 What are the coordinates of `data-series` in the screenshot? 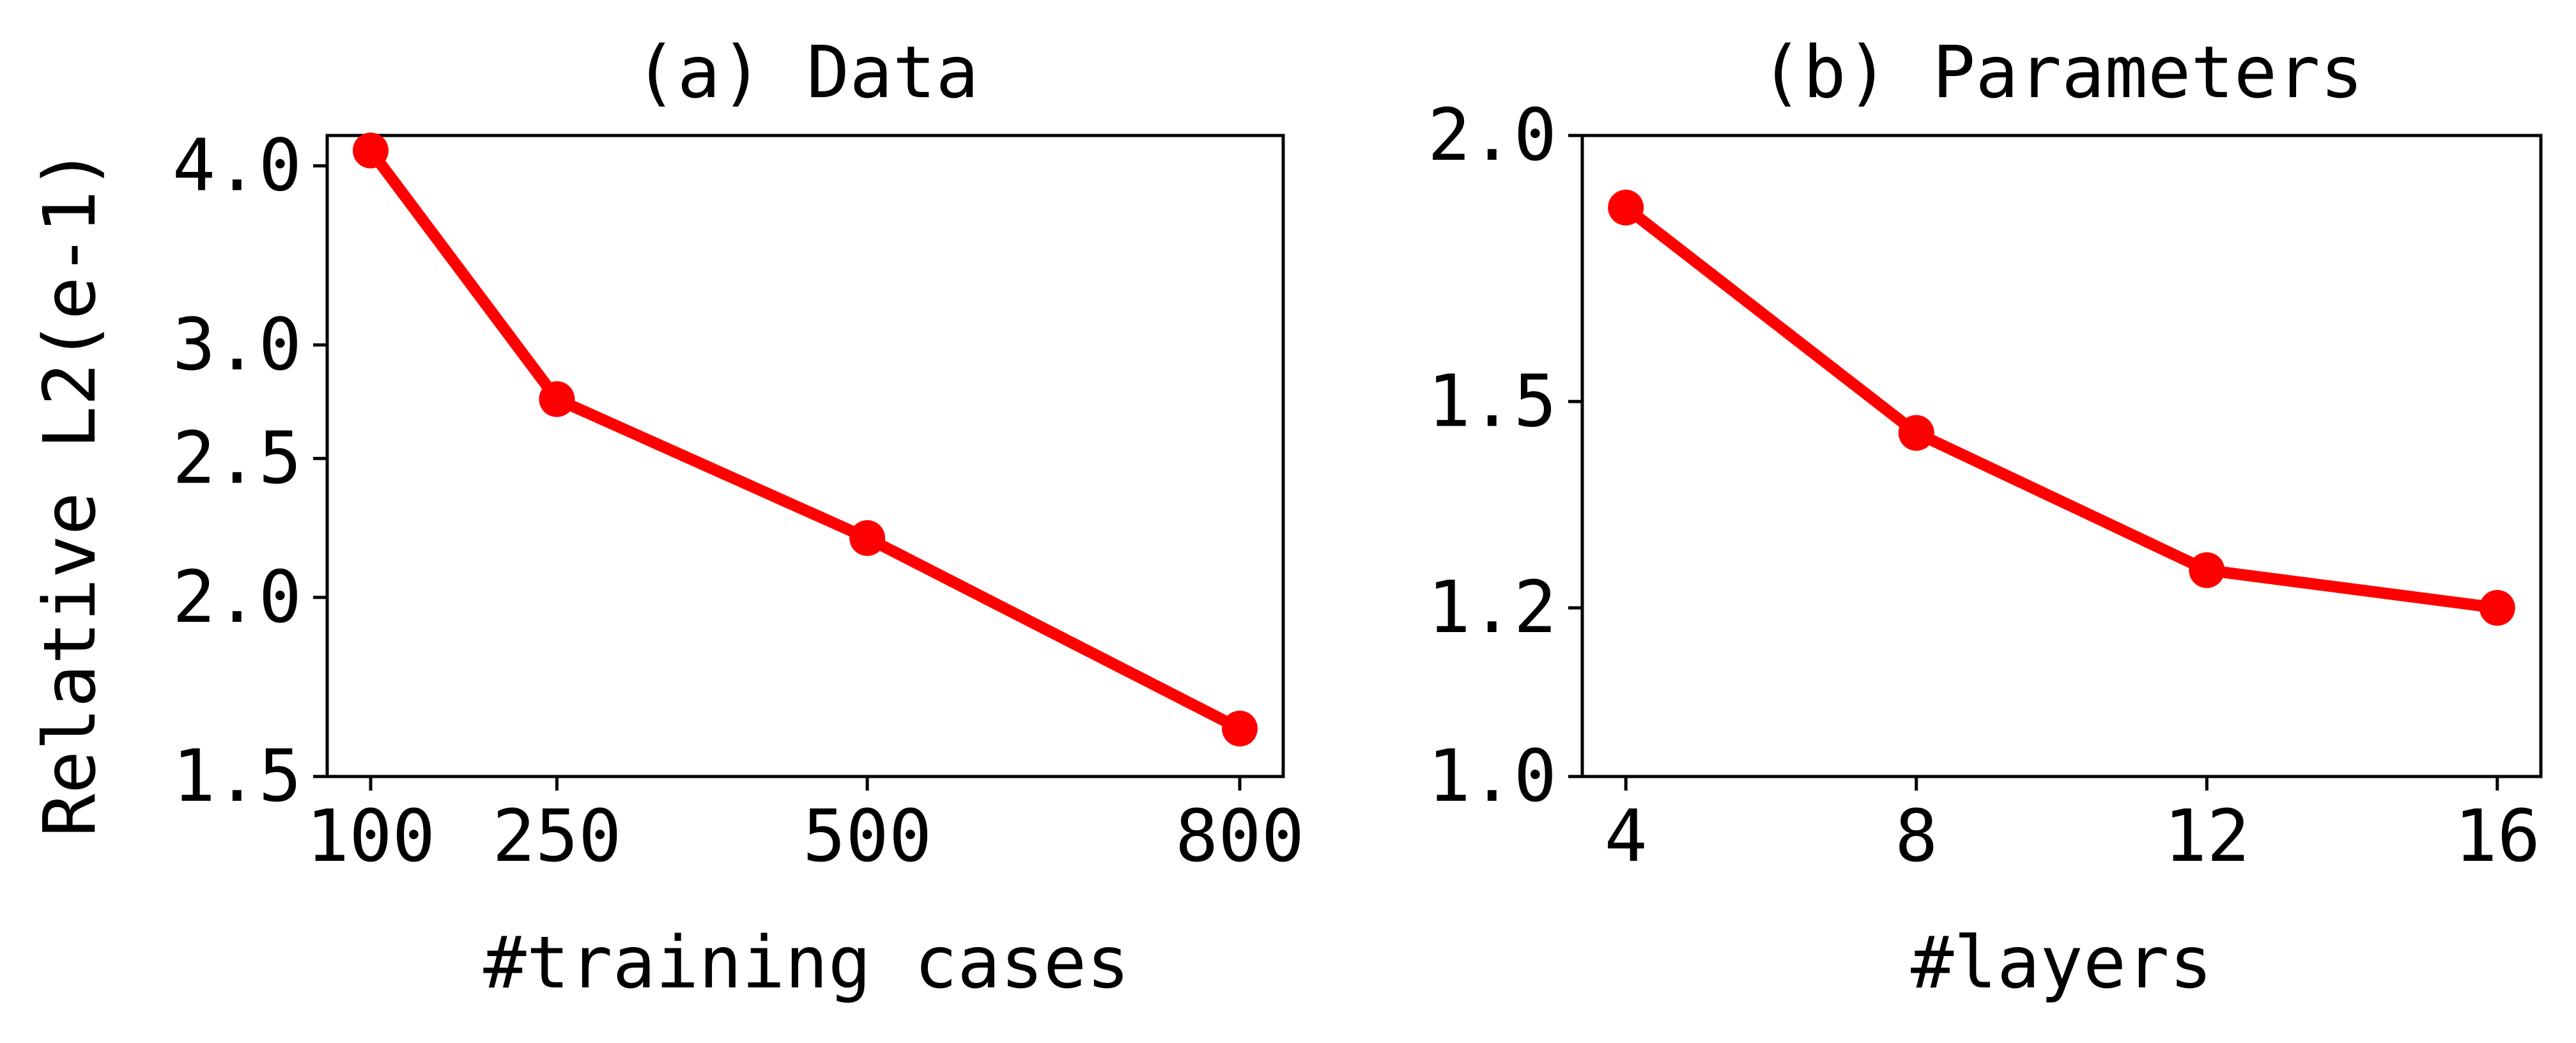 It's located at (2061, 407).